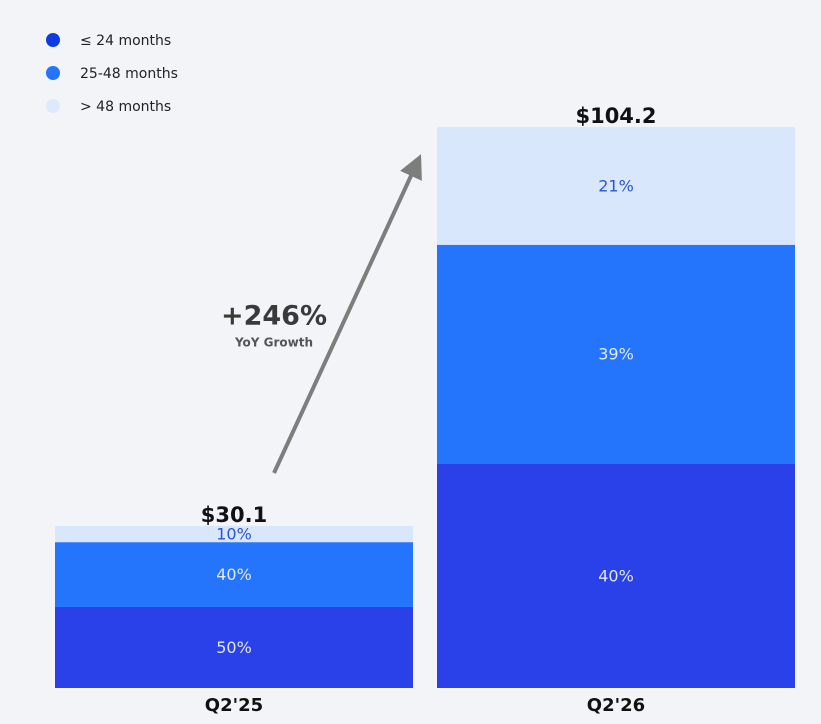 The height and width of the screenshot is (724, 821). I want to click on segment-label: 21%, so click(616, 185).